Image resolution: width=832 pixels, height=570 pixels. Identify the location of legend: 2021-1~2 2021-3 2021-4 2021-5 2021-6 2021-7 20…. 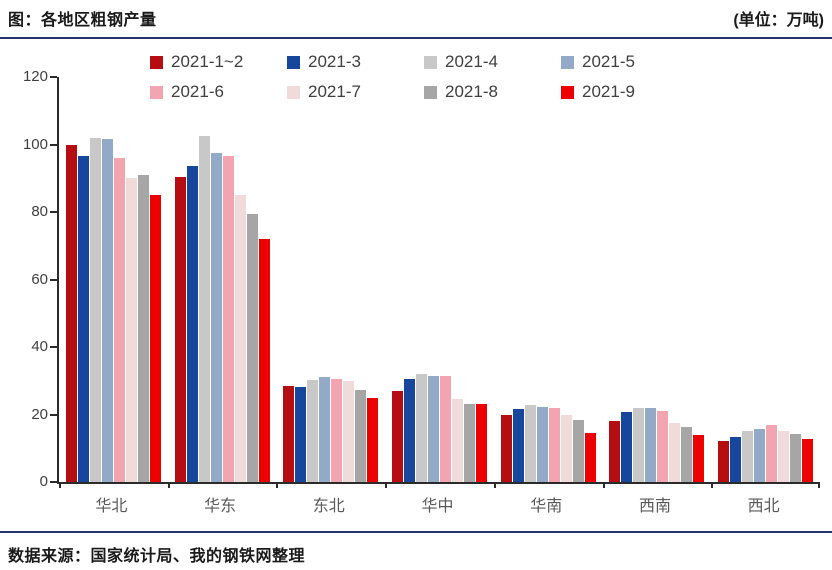
(424, 77).